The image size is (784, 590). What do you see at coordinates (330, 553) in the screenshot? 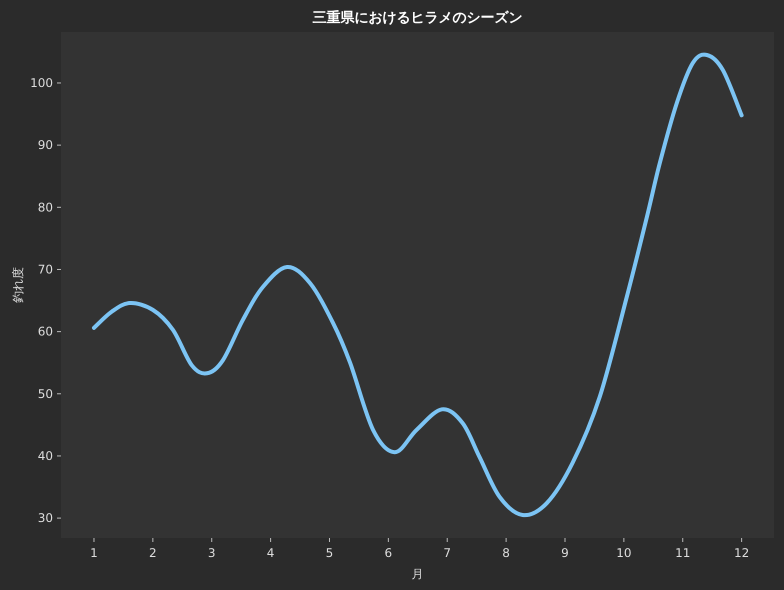
I see `x-tick-label: 5` at bounding box center [330, 553].